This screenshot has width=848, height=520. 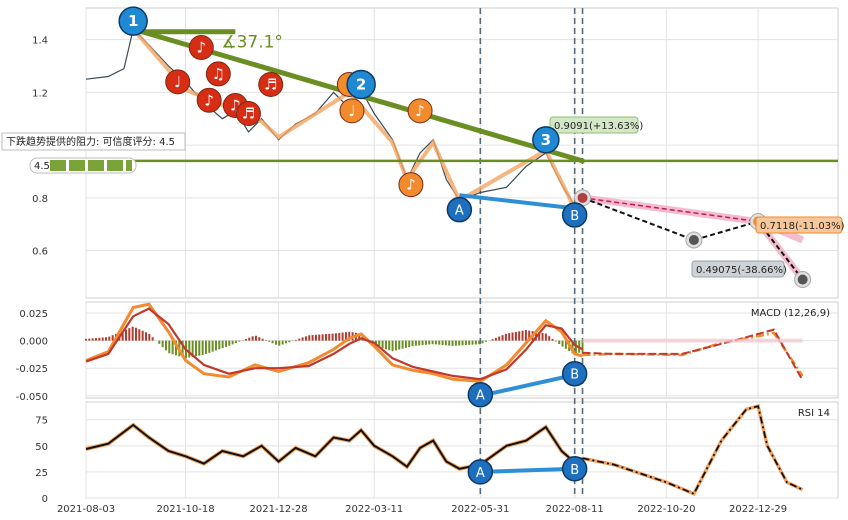 What do you see at coordinates (86, 509) in the screenshot?
I see `x-tick-label: 2021-08-03` at bounding box center [86, 509].